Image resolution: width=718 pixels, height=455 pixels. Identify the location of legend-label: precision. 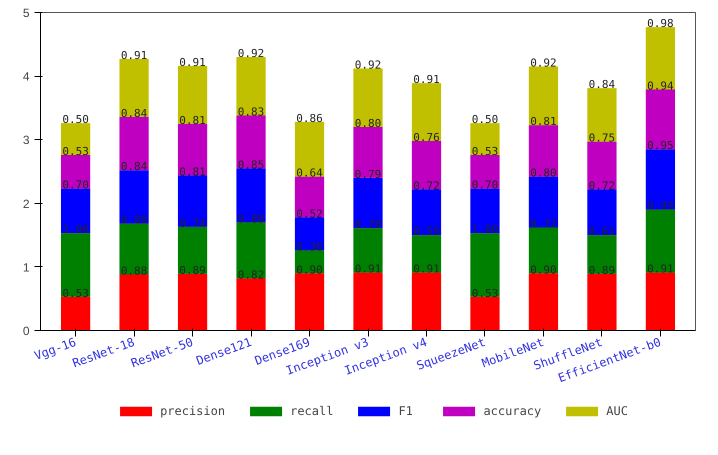
(193, 411).